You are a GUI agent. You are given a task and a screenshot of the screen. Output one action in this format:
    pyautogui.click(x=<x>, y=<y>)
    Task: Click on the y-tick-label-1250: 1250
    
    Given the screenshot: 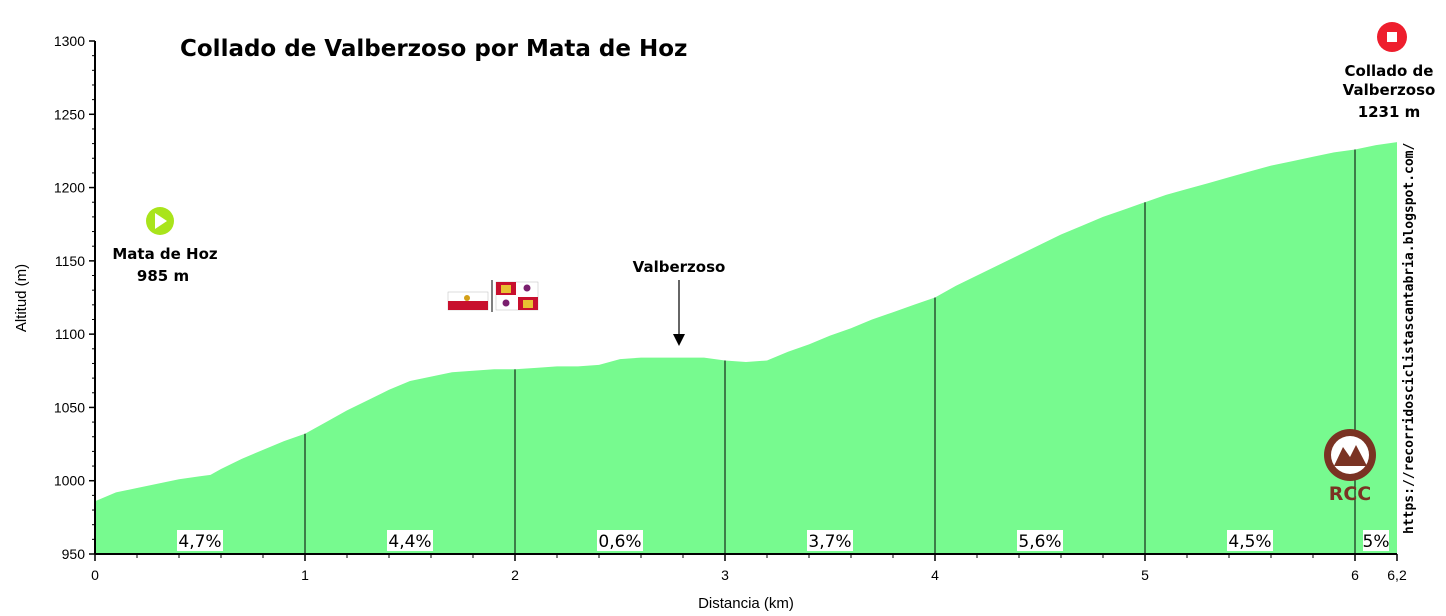 What is the action you would take?
    pyautogui.click(x=69, y=114)
    